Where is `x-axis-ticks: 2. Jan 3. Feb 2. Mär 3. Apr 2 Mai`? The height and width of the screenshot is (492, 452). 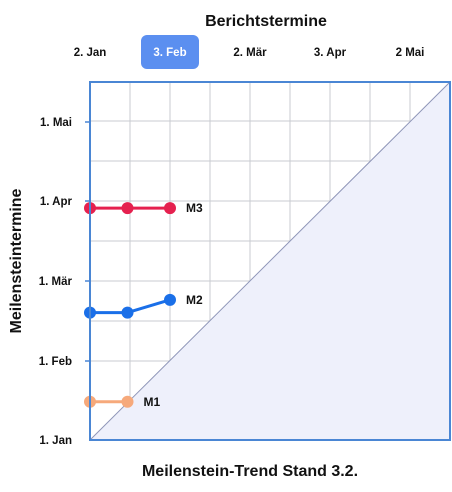 x-axis-ticks: 2. Jan 3. Feb 2. Mär 3. Apr 2 Mai is located at coordinates (249, 52).